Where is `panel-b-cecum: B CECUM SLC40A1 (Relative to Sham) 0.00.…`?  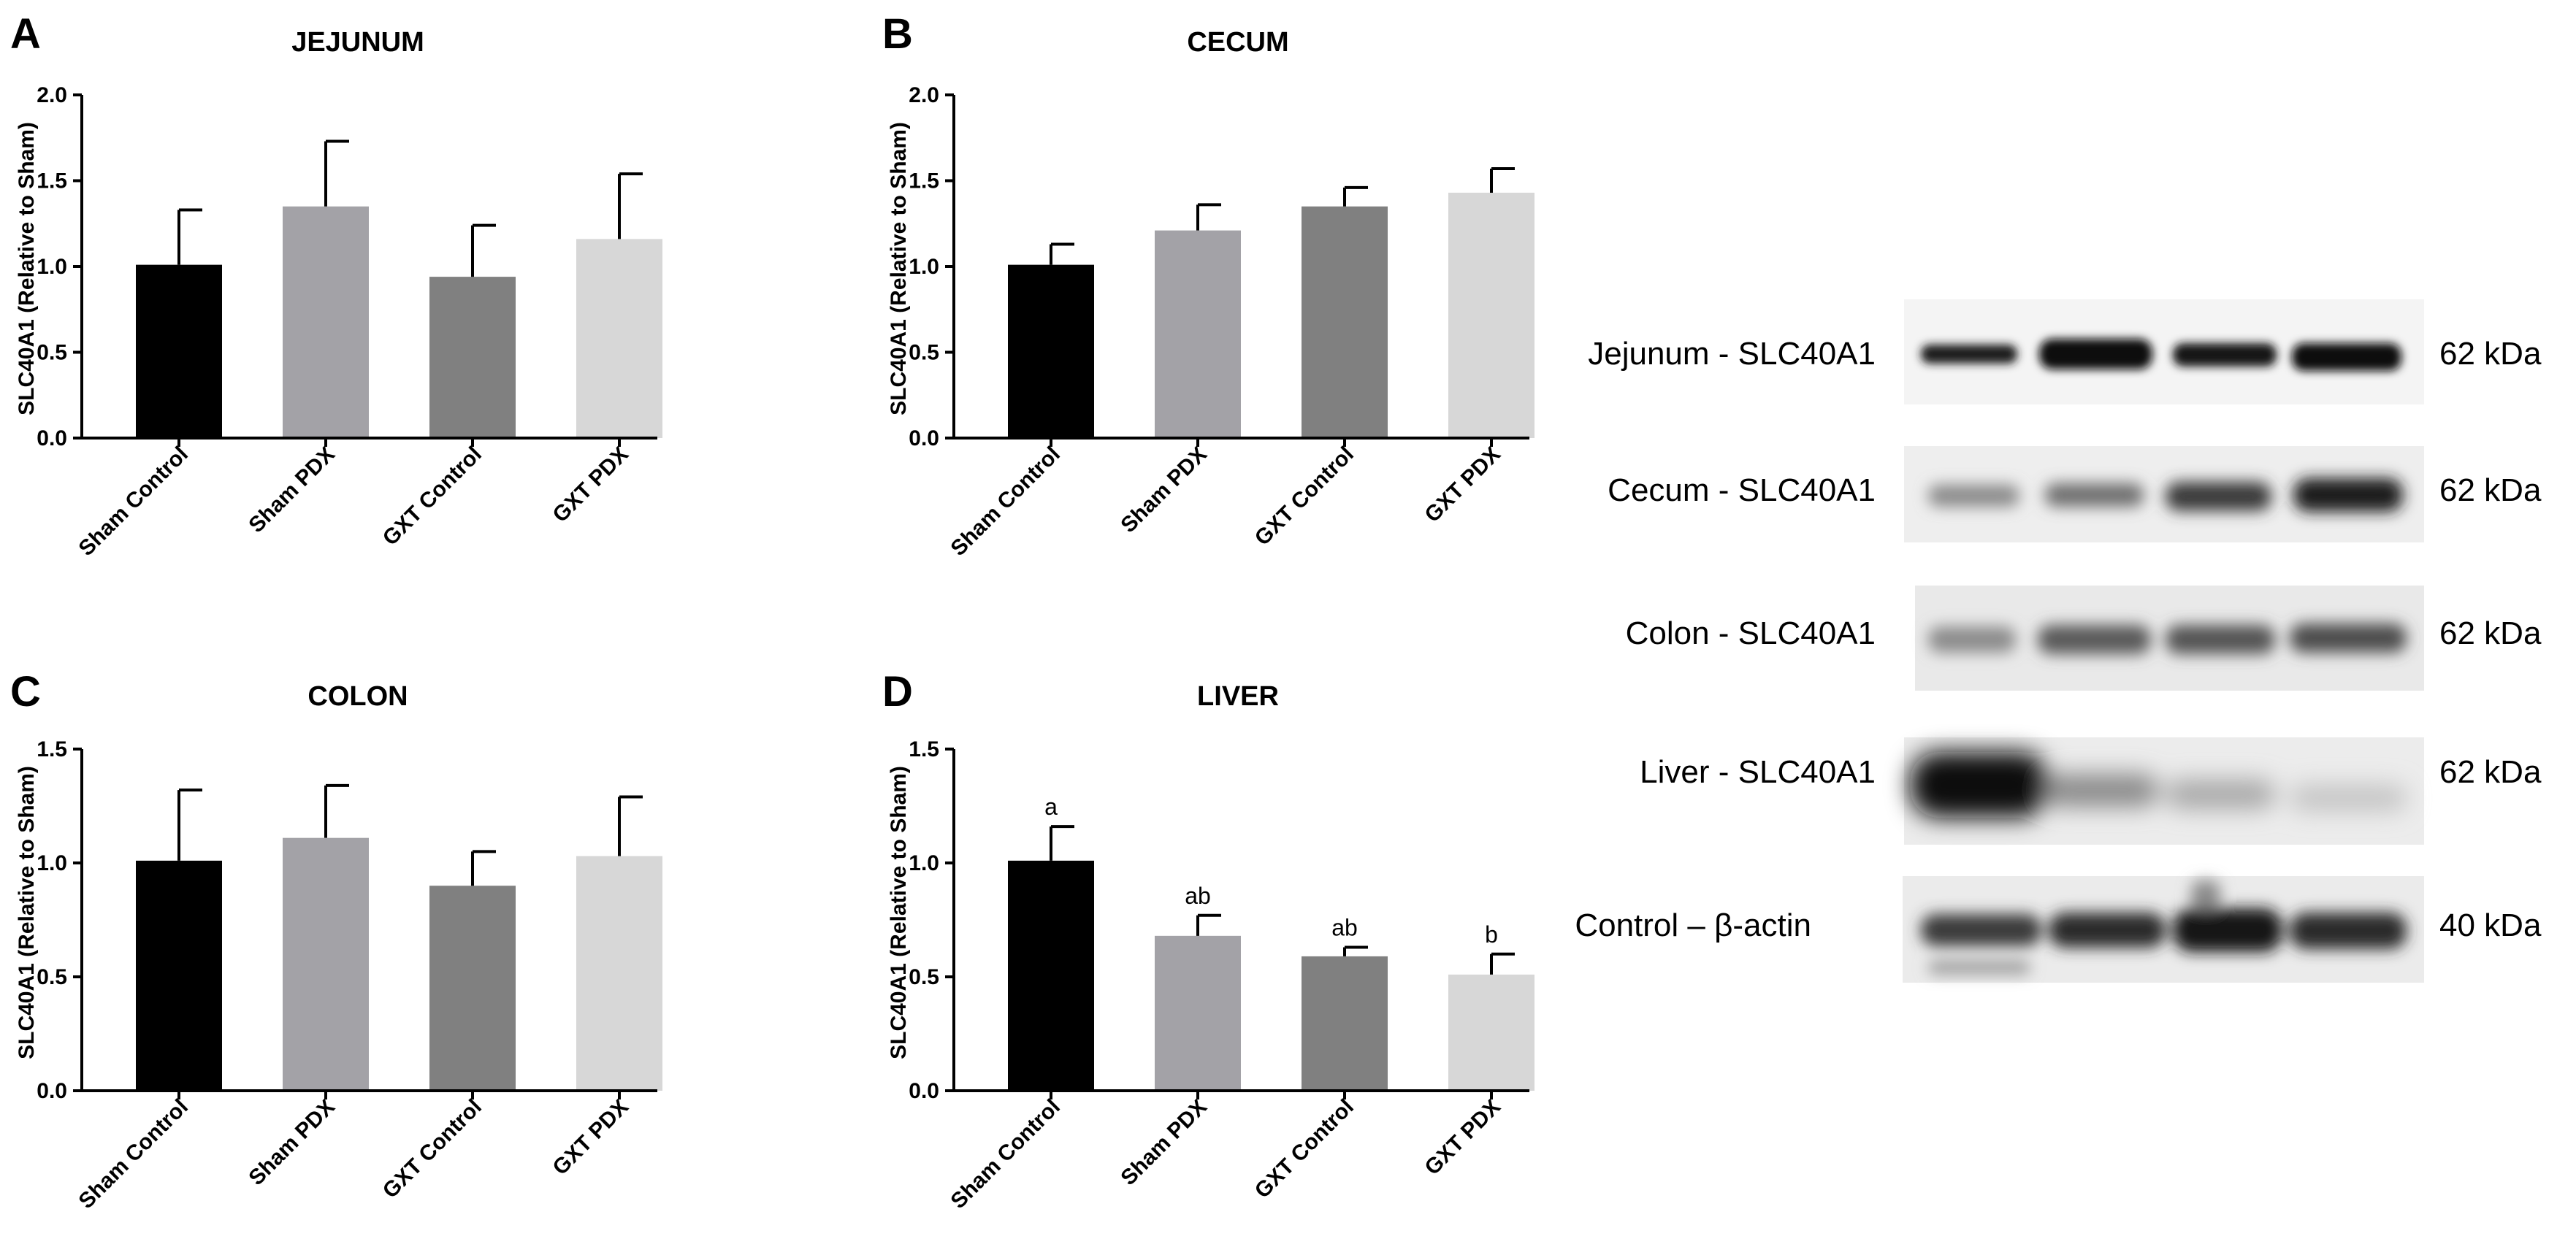
panel-b-cecum: B CECUM SLC40A1 (Relative to Sham) 0.00.… is located at coordinates (1208, 285).